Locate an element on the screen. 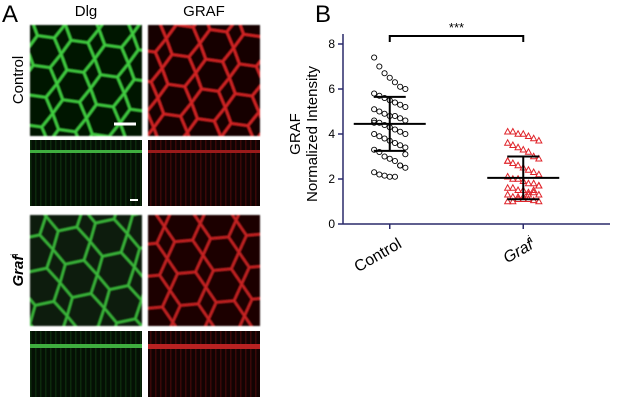  y-tick-label: 4 is located at coordinates (331, 134).